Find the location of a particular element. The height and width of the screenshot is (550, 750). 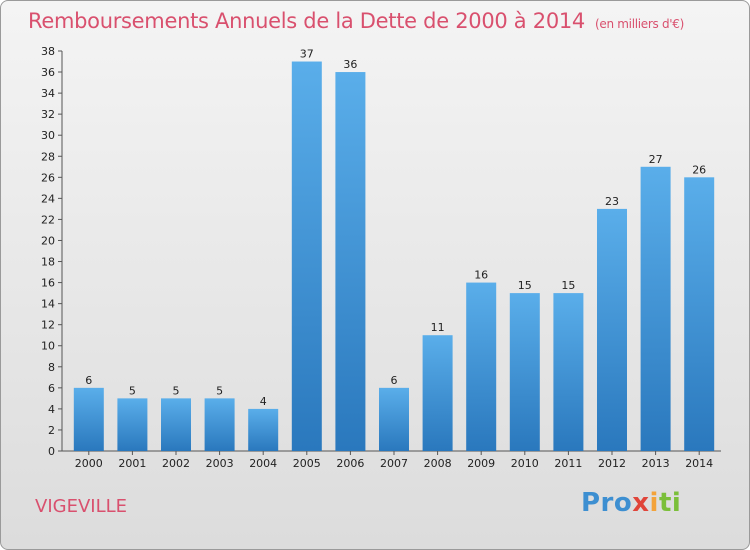

chart-unit: (en milliers d'€) is located at coordinates (640, 24).